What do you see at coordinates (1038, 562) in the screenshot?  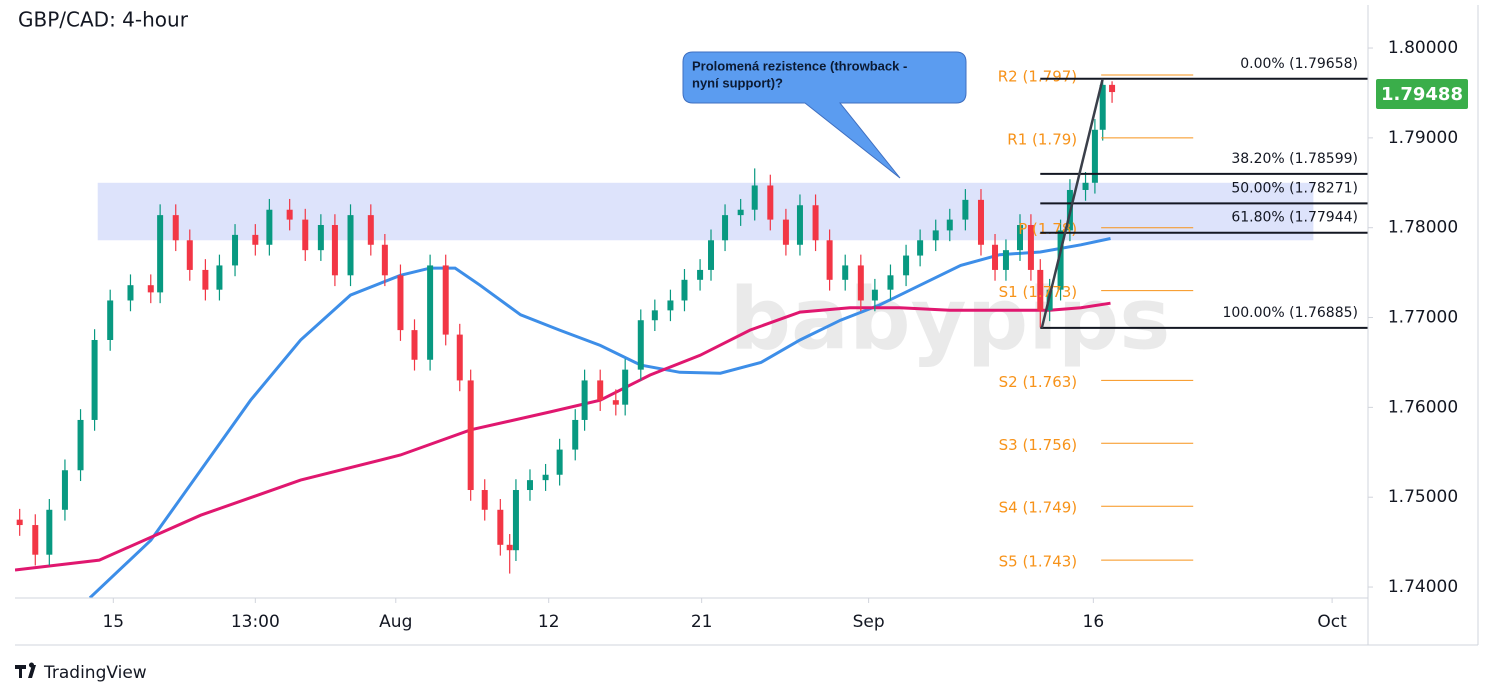 I see `pivot-label: S5 (1.743)` at bounding box center [1038, 562].